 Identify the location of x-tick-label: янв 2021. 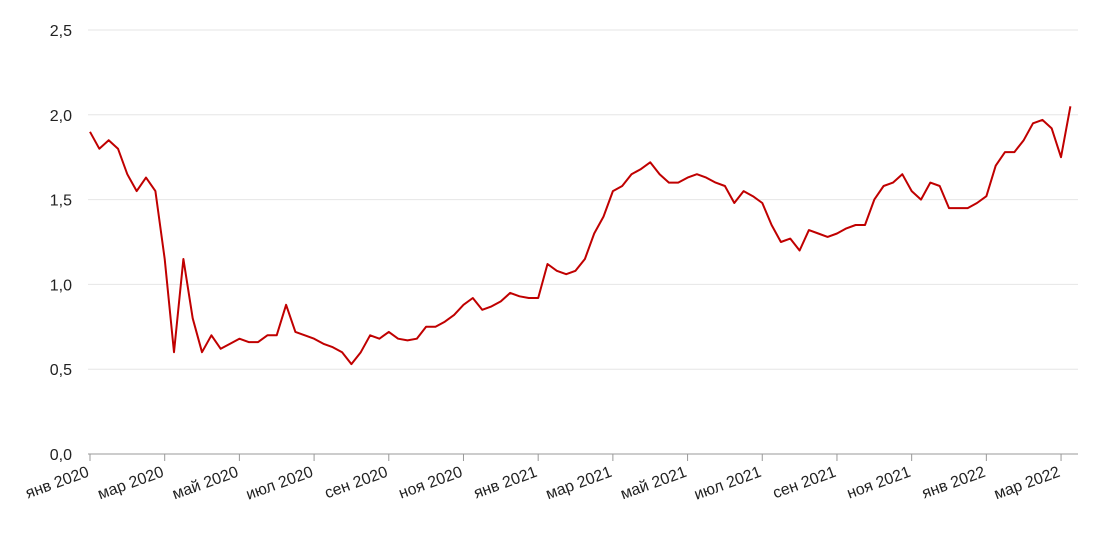
(506, 483).